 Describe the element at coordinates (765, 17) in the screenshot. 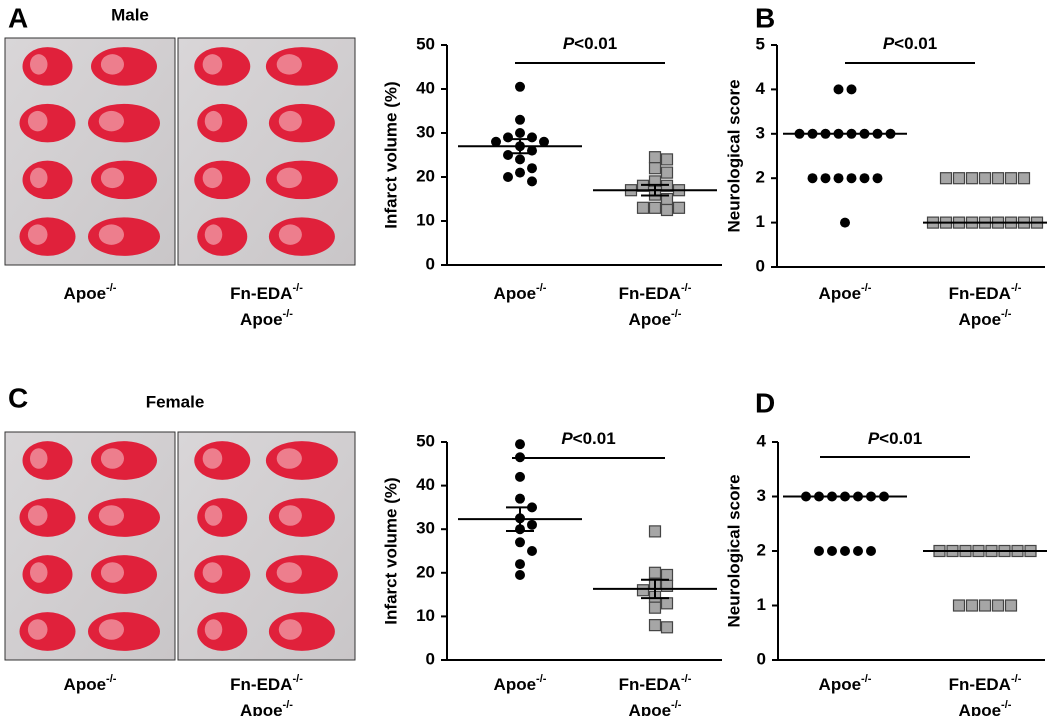

I see `panel-letter: B` at that location.